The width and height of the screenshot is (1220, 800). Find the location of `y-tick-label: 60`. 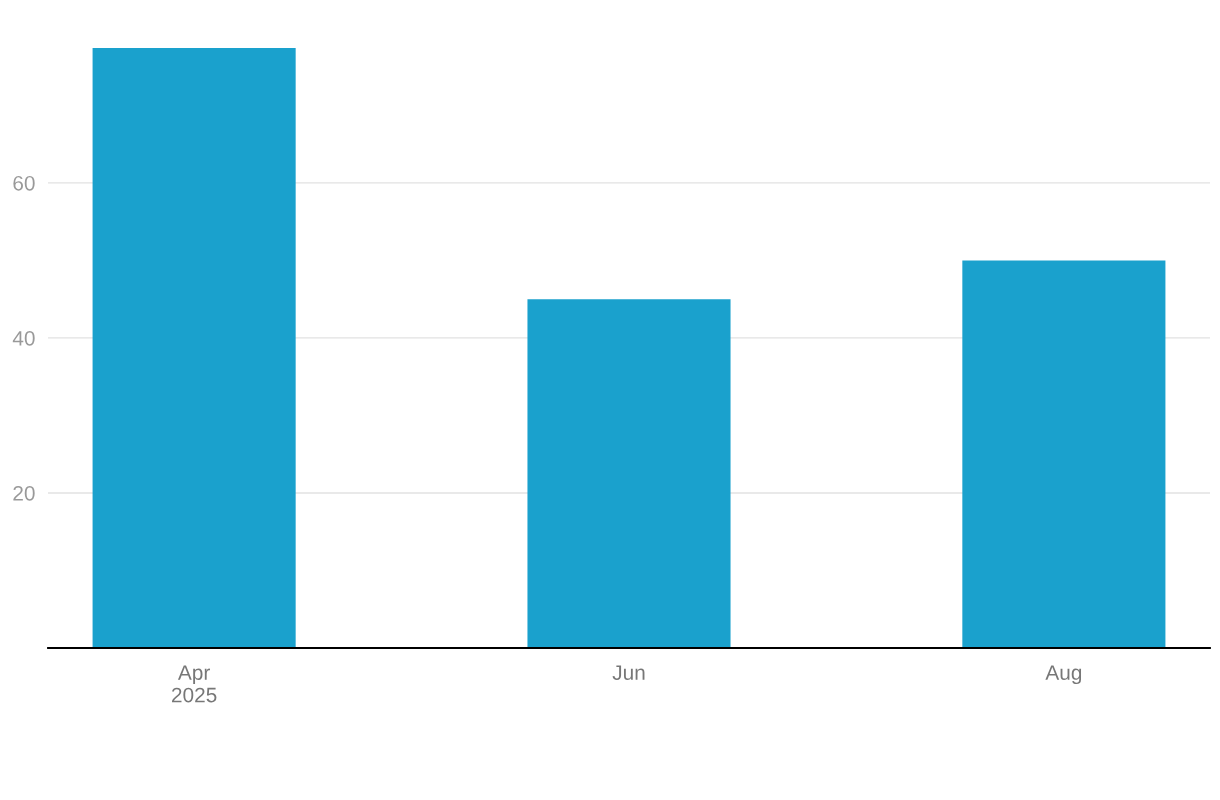

y-tick-label: 60 is located at coordinates (24, 183).